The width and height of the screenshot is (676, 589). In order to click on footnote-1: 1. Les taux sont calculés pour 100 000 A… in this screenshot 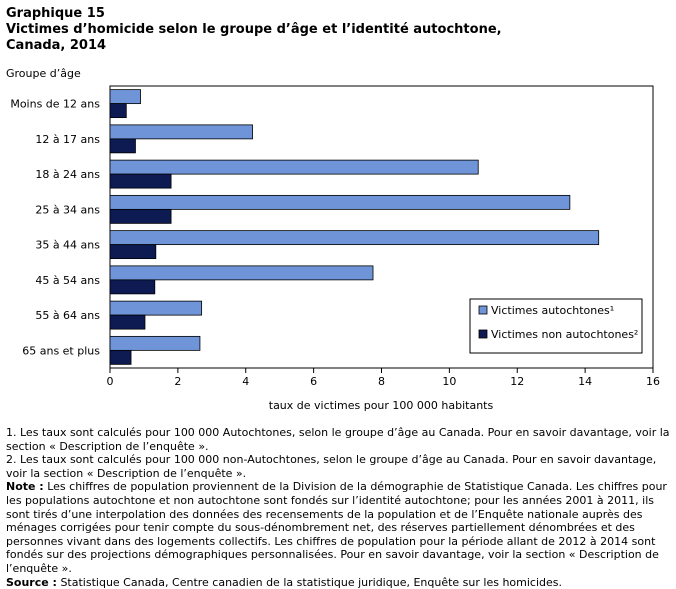, I will do `click(338, 439)`.